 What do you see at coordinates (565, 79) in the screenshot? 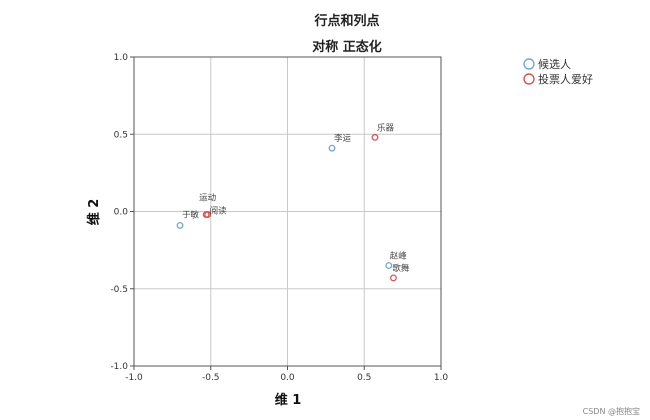
I see `legend-label: 投票人爱好` at bounding box center [565, 79].